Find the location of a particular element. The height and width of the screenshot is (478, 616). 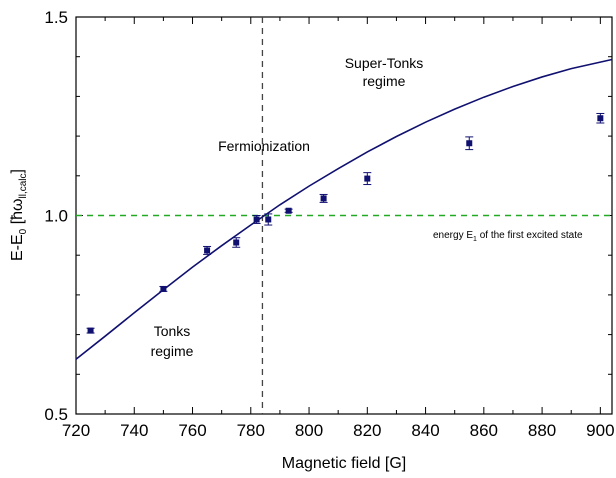

annotation-super-tonks-regime: regime is located at coordinates (384, 81).